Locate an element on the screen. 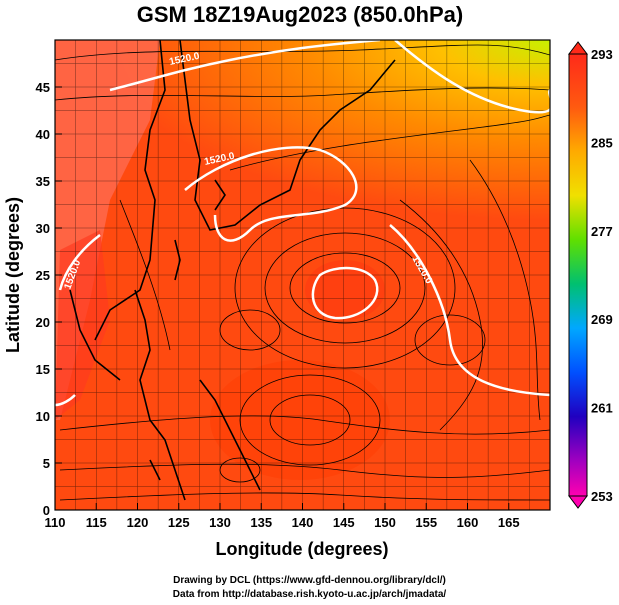  x-tick-label: 150 is located at coordinates (385, 522).